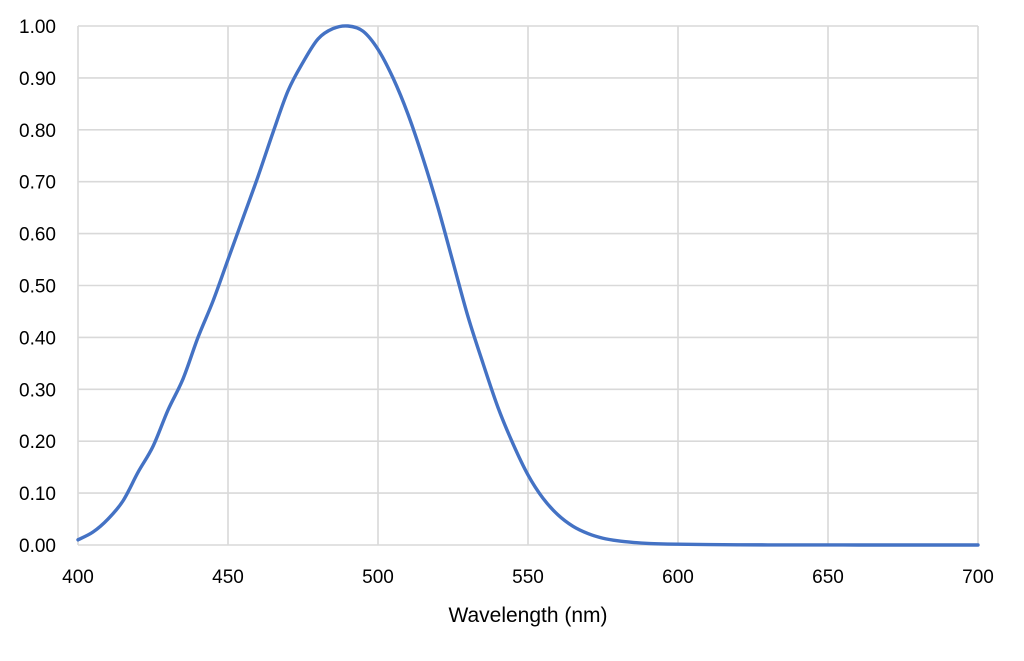 Image resolution: width=1024 pixels, height=661 pixels. Describe the element at coordinates (527, 615) in the screenshot. I see `x-axis-title: Wavelength (nm)` at that location.